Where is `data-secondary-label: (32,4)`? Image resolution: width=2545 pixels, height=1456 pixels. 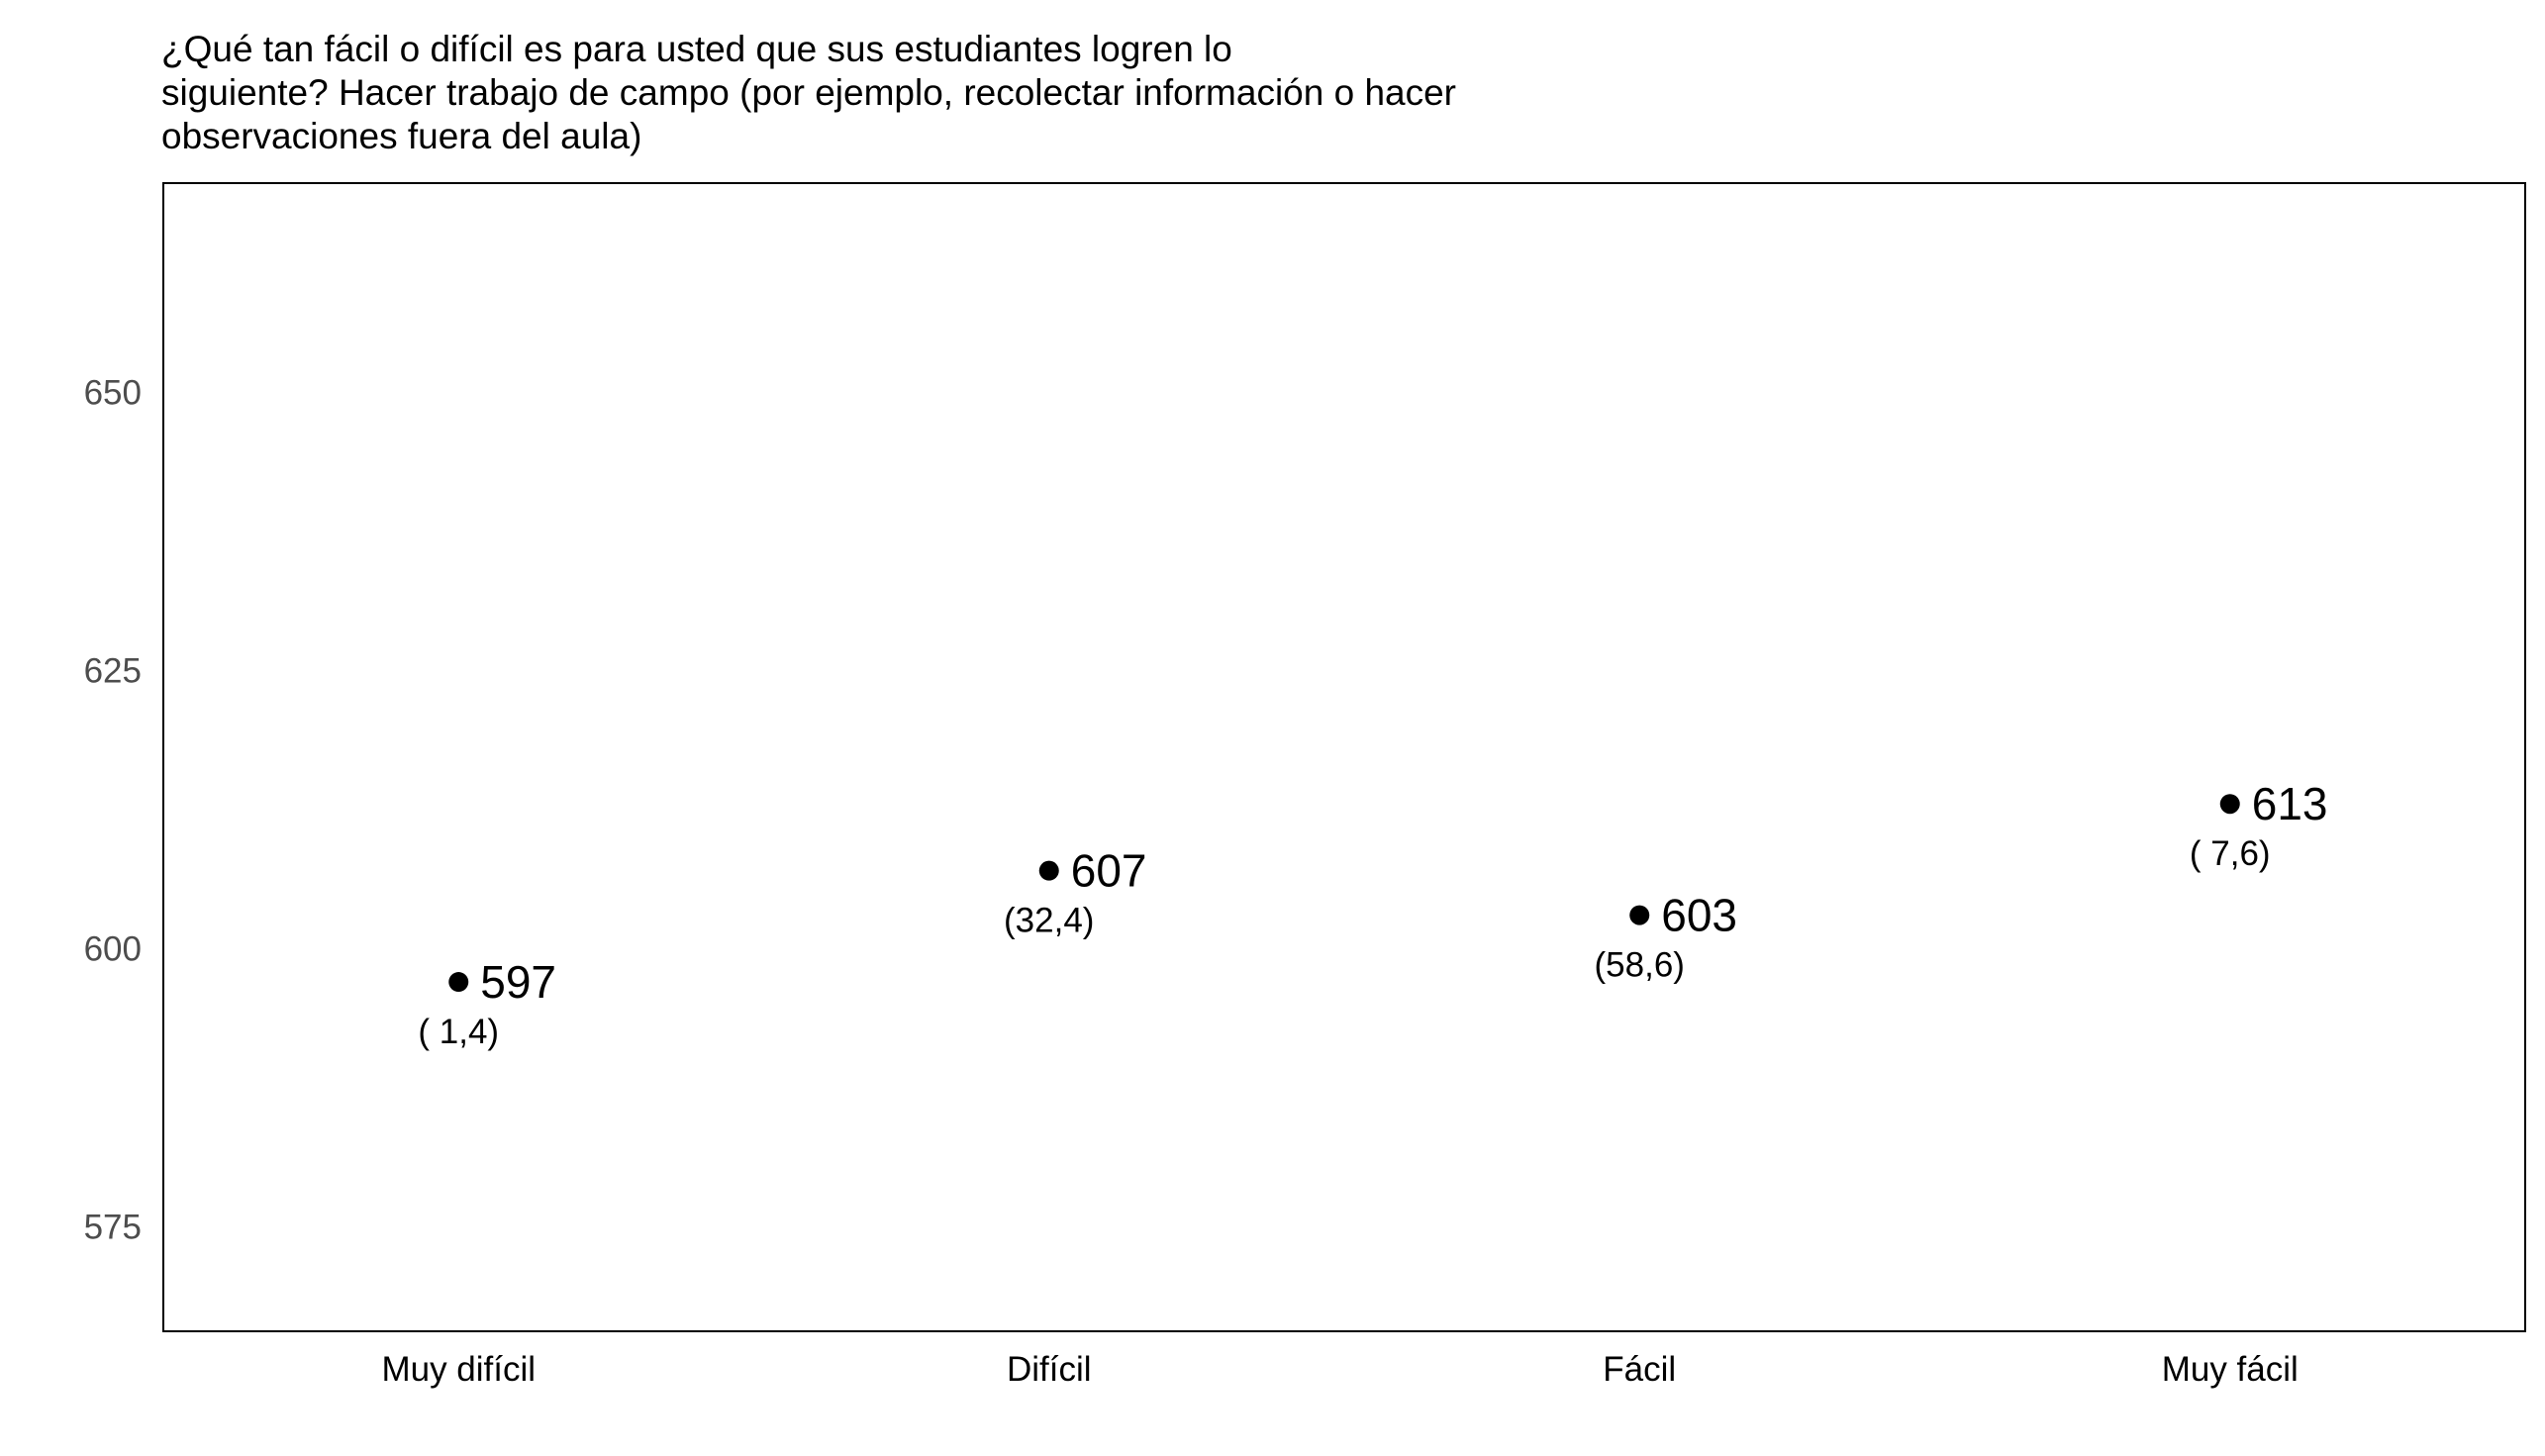 data-secondary-label: (32,4) is located at coordinates (1049, 921).